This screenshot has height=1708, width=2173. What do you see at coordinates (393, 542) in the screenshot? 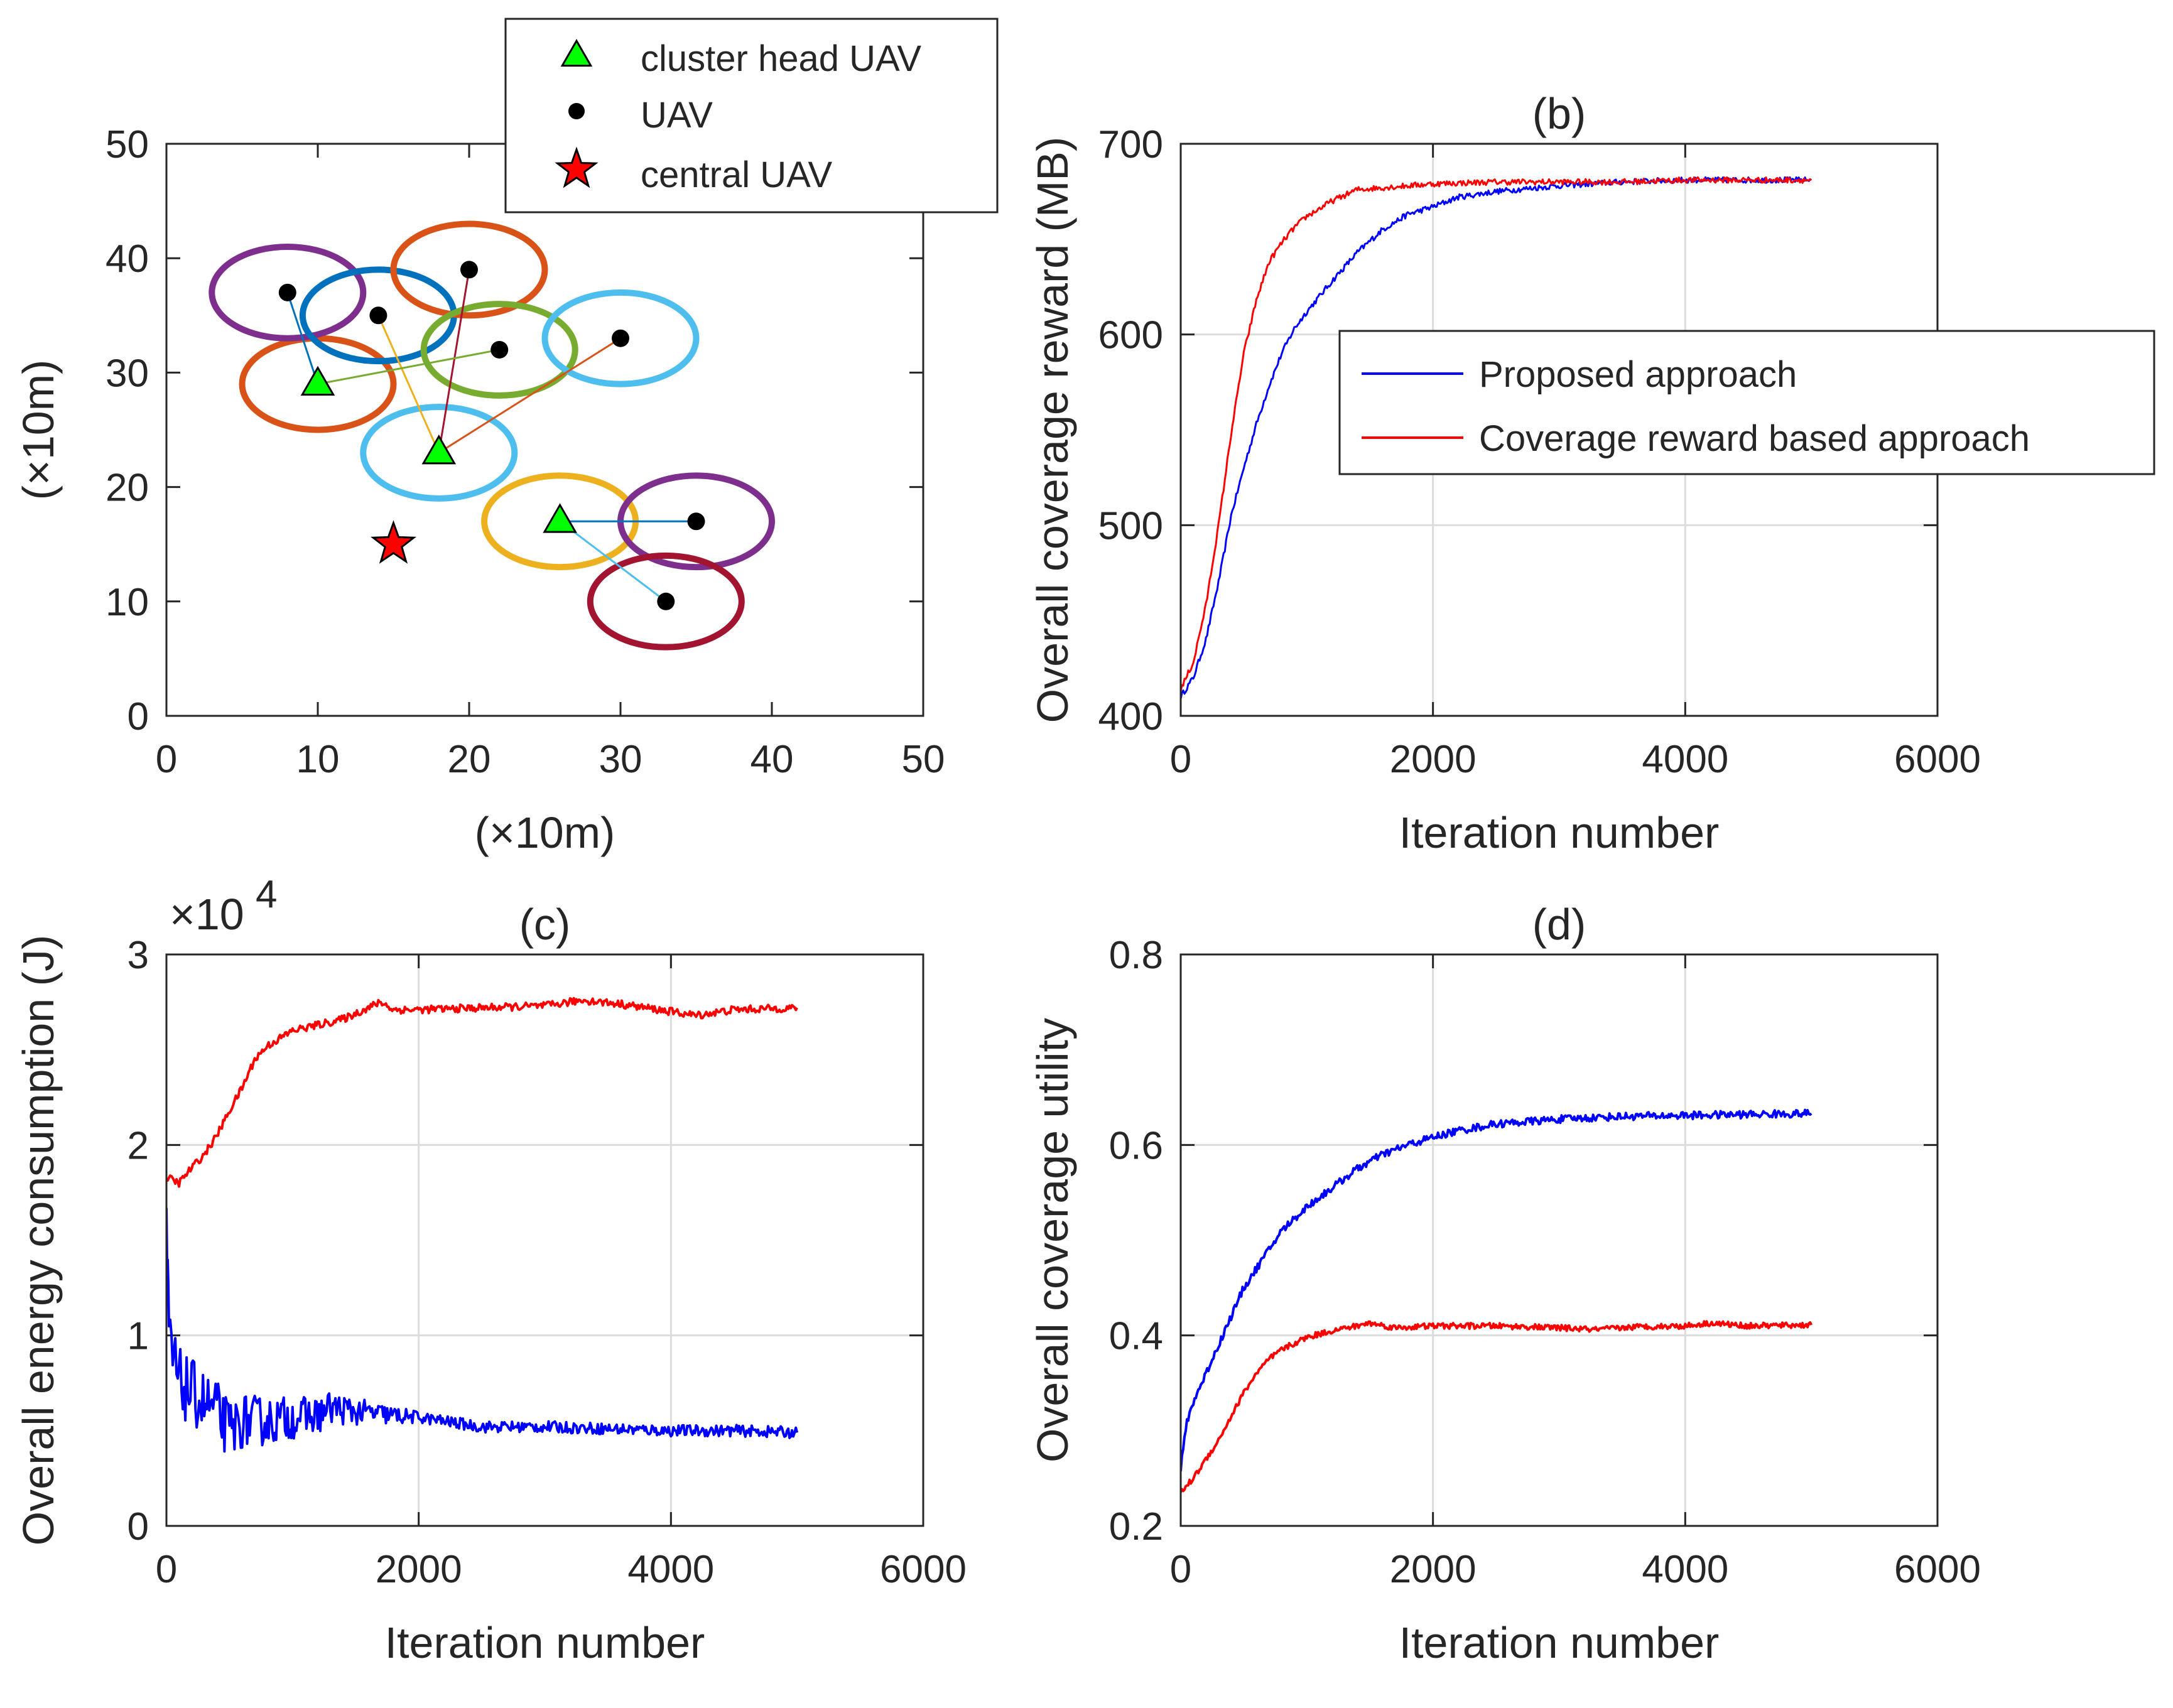
I see `central-uav-marker` at bounding box center [393, 542].